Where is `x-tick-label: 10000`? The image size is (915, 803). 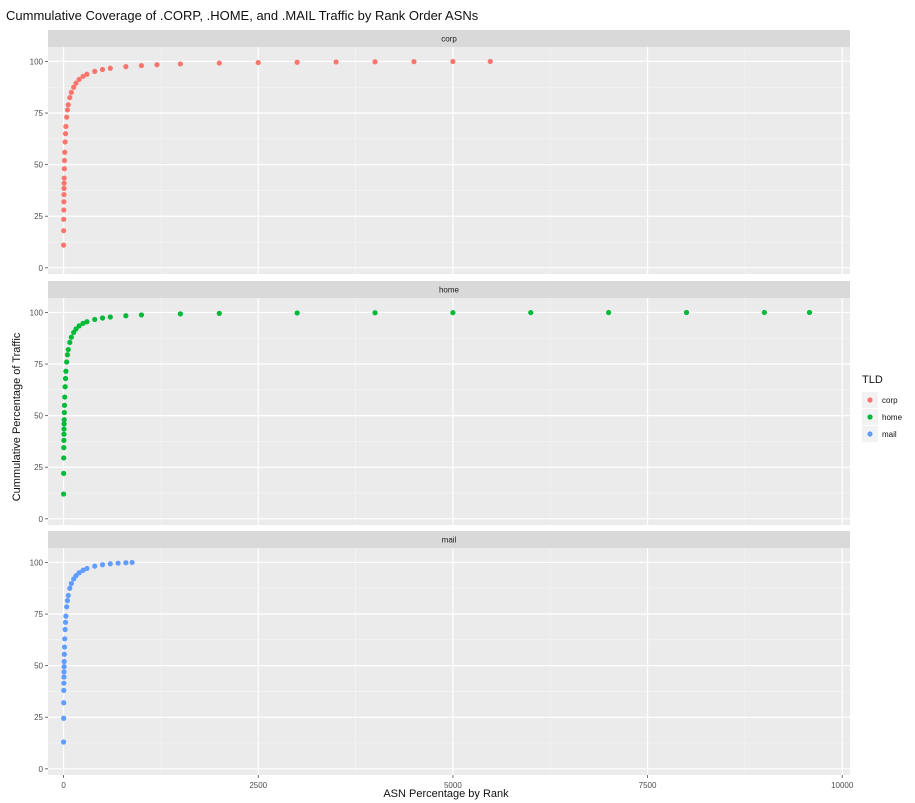
x-tick-label: 10000 is located at coordinates (842, 785).